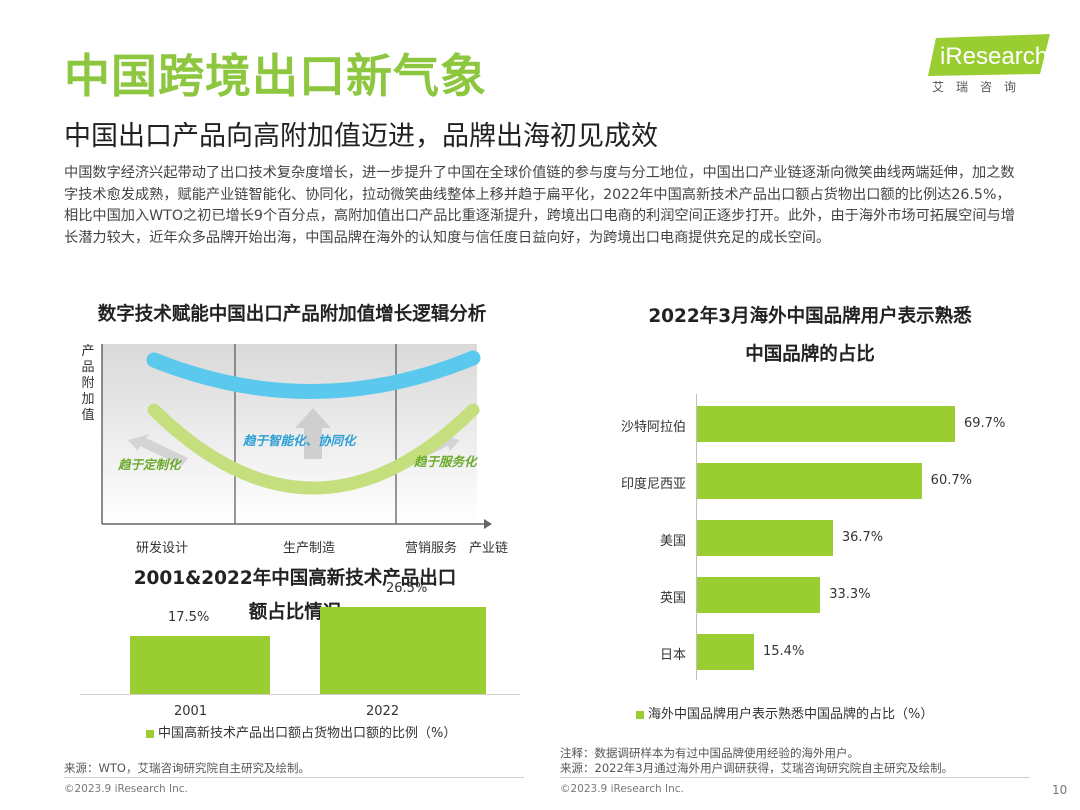 The image size is (1080, 810). Describe the element at coordinates (980, 87) in the screenshot. I see `logo-subtitle: 艾瑞咨询` at that location.